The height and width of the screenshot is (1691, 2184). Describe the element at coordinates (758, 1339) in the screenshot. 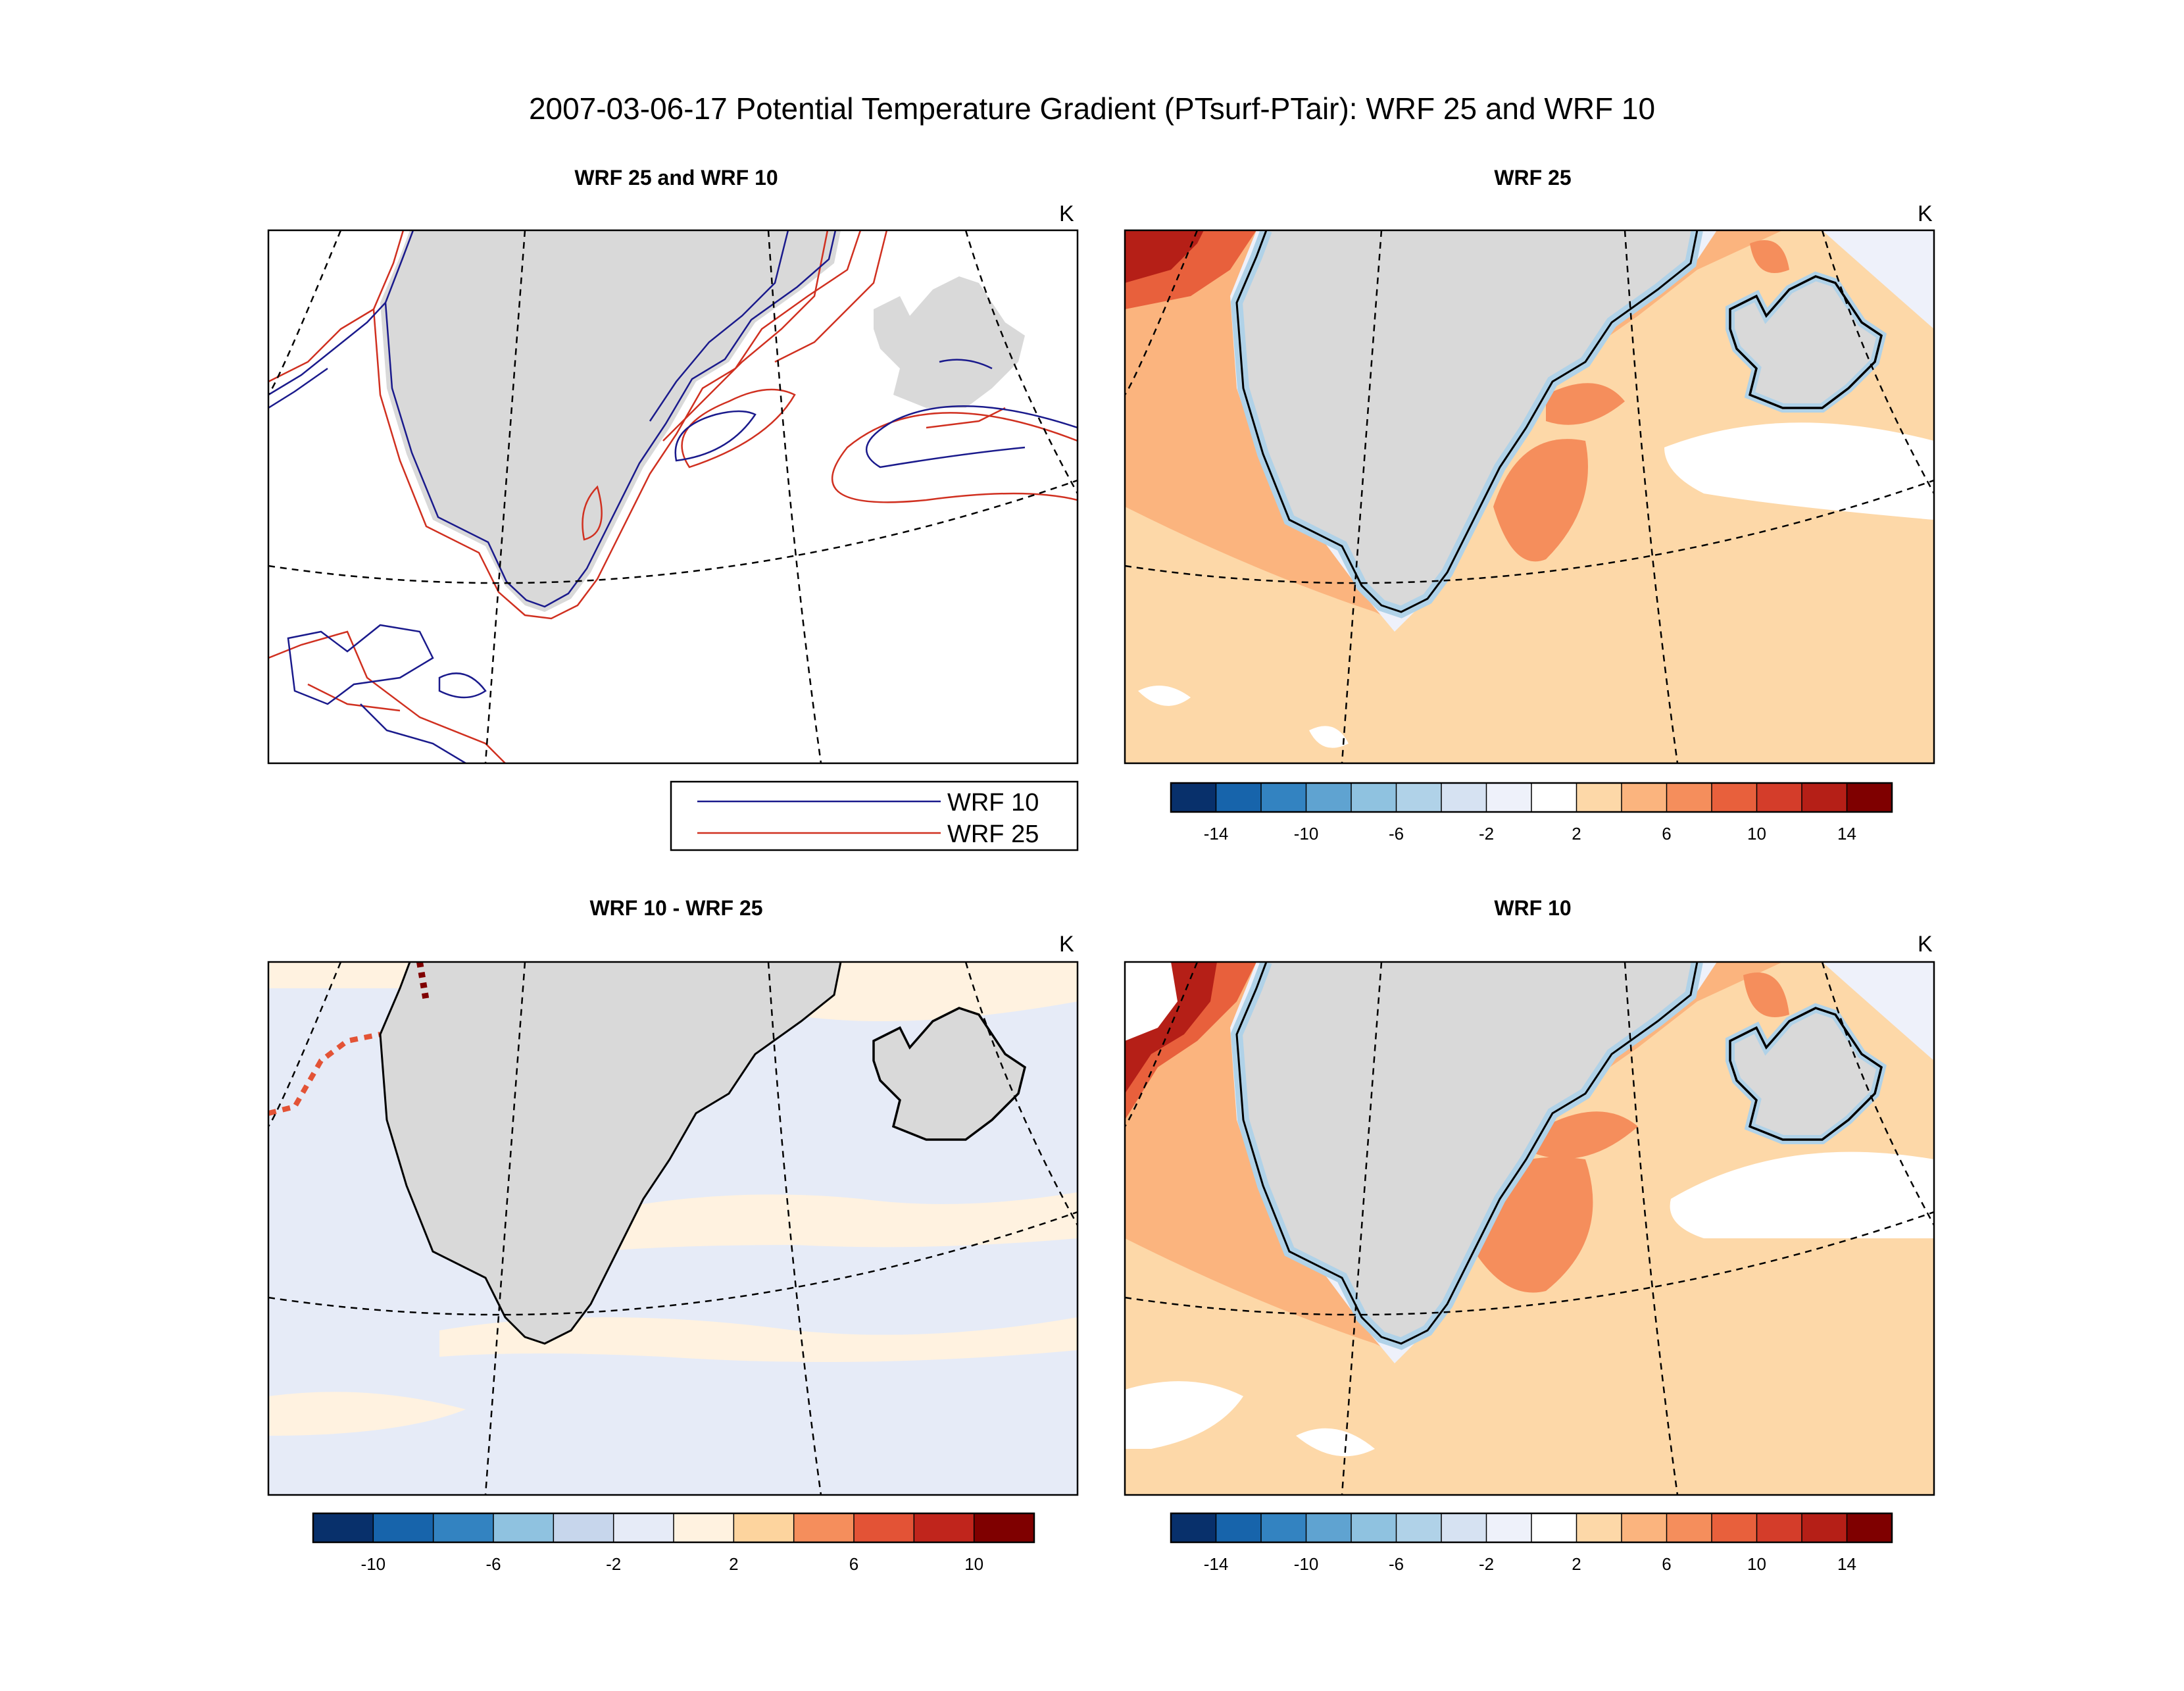

I see `positive-band-south` at that location.